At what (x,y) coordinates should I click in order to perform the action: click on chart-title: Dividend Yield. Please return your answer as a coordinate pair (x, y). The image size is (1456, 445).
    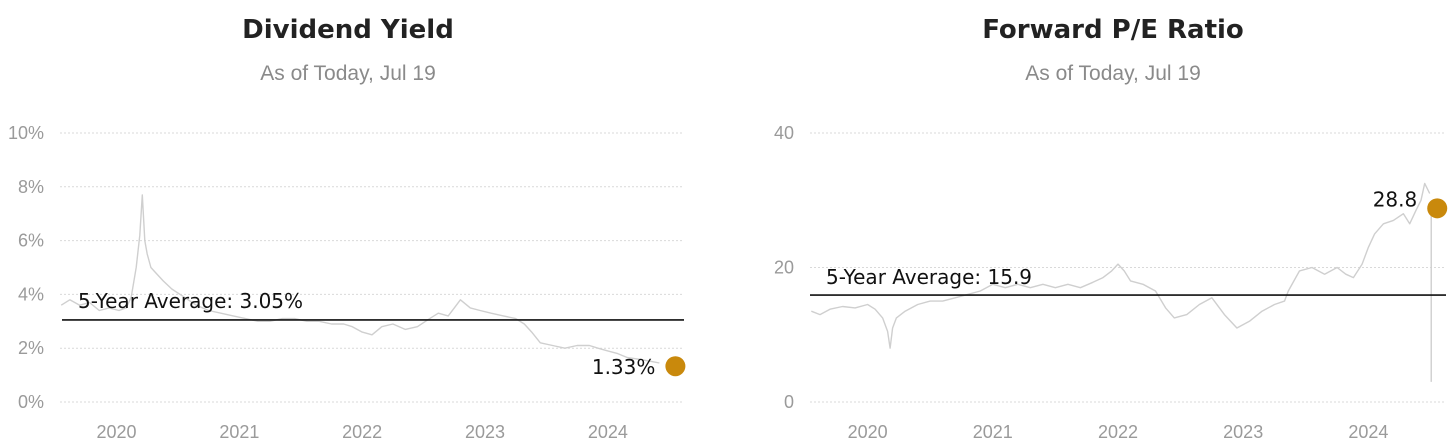
    Looking at the image, I should click on (348, 30).